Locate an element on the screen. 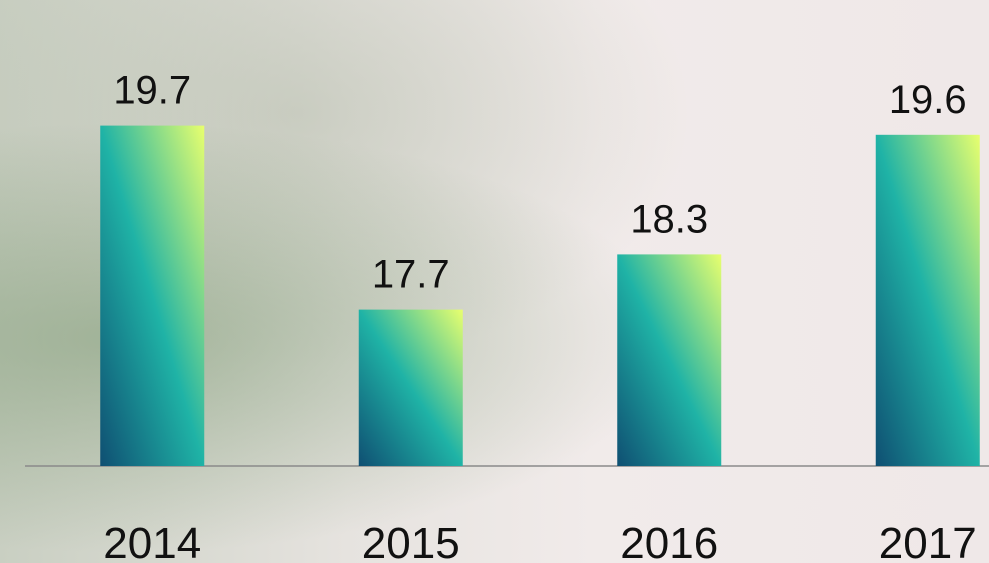 The height and width of the screenshot is (563, 989). x-tick-label: 2014 is located at coordinates (152, 541).